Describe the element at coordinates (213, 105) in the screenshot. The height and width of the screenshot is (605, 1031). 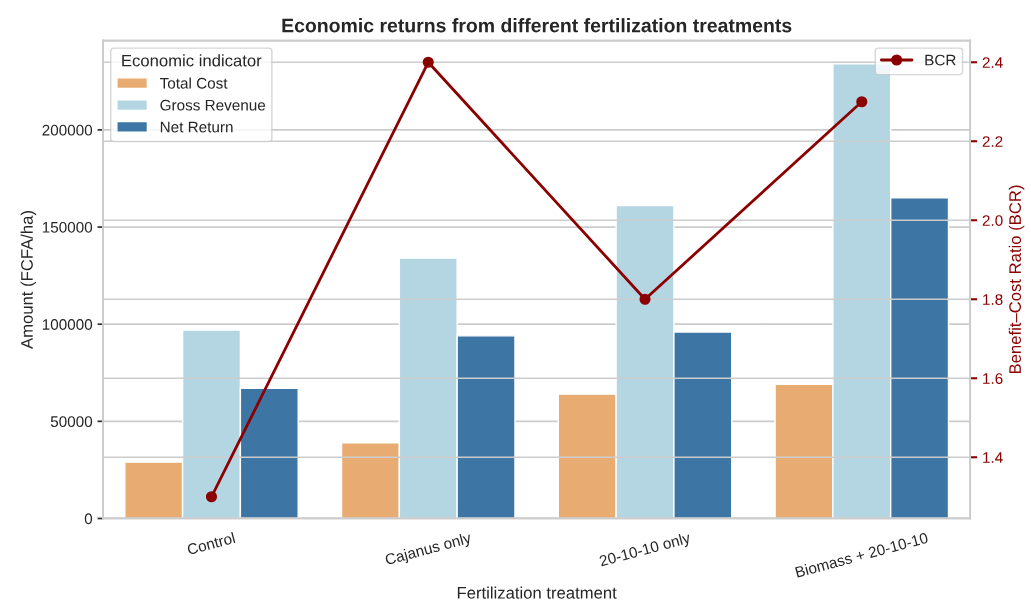
I see `legend-label: Gross Revenue` at that location.